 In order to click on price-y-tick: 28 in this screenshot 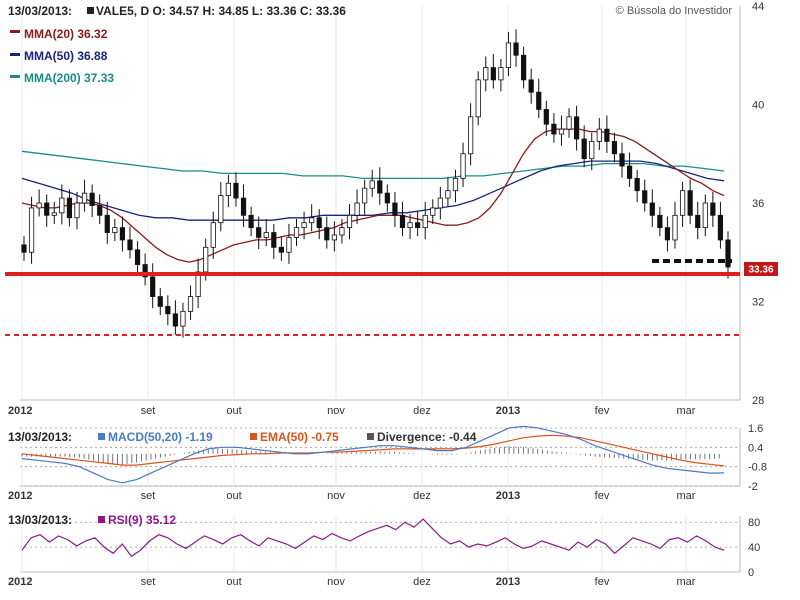, I will do `click(758, 401)`.